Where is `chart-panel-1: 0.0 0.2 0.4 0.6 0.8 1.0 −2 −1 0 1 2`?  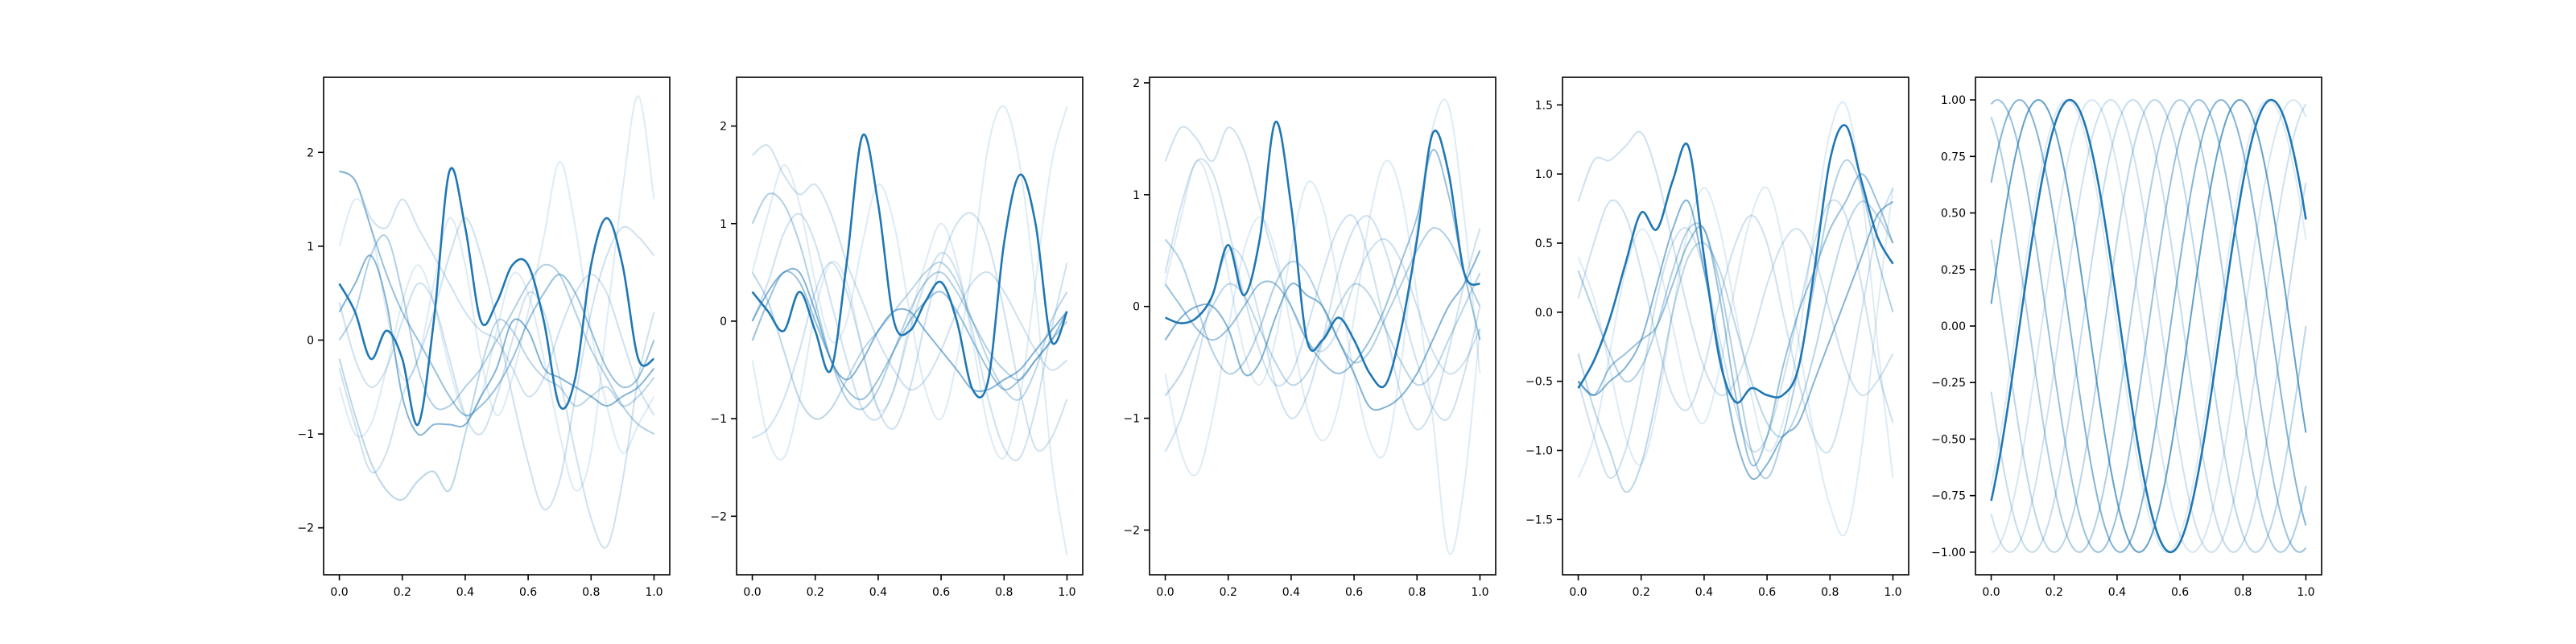
chart-panel-1: 0.0 0.2 0.4 0.6 0.8 1.0 −2 −1 0 1 2 is located at coordinates (484, 337).